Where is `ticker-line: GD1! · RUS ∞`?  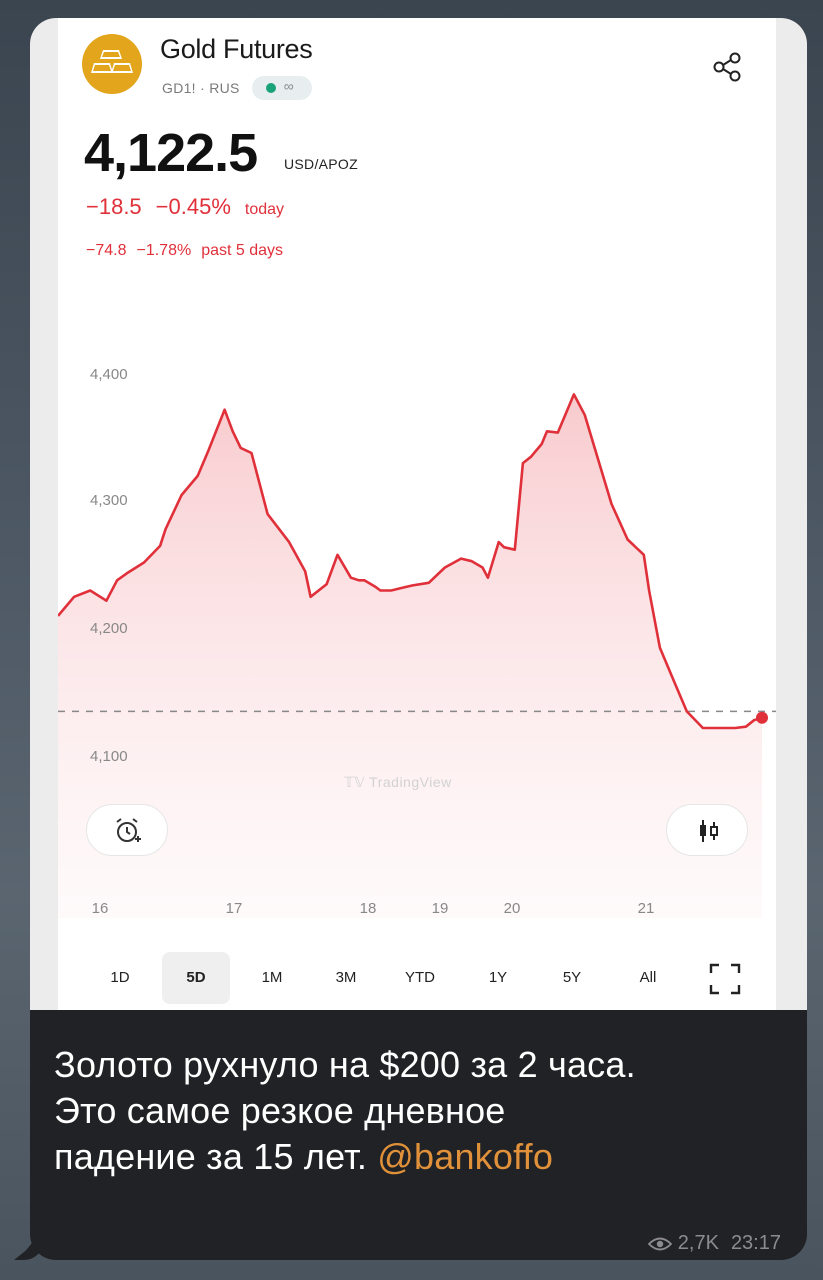 ticker-line: GD1! · RUS ∞ is located at coordinates (237, 88).